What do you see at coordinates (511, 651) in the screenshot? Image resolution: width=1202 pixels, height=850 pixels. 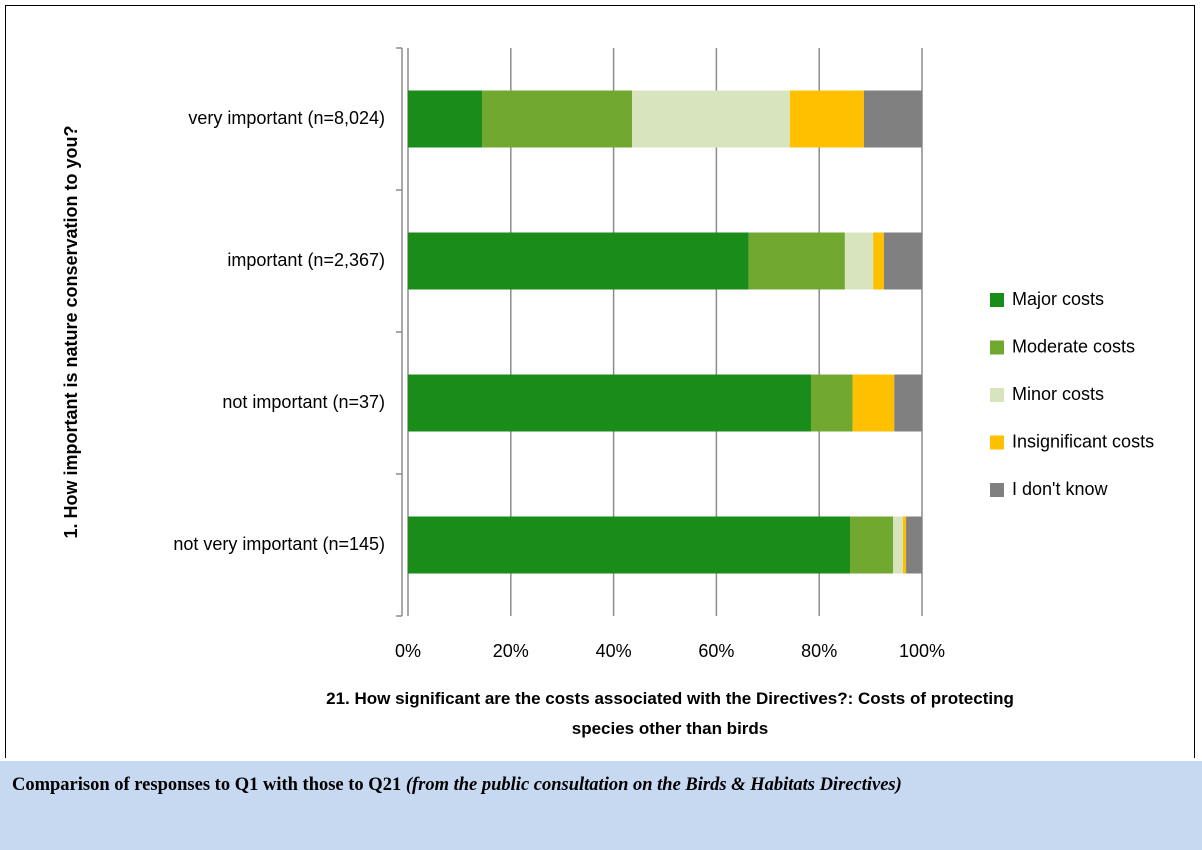 I see `x-tick-label: 20%` at bounding box center [511, 651].